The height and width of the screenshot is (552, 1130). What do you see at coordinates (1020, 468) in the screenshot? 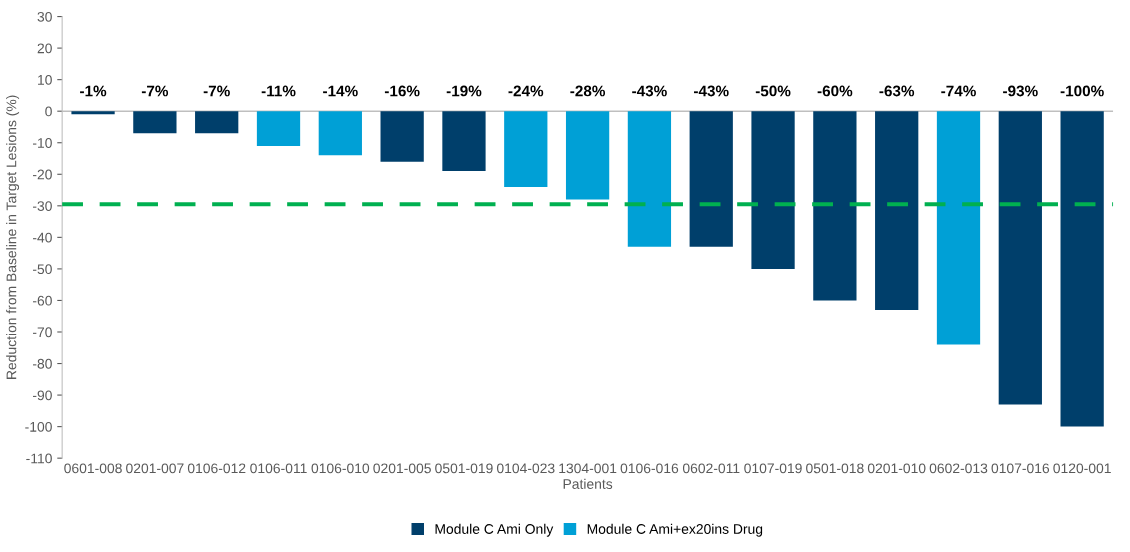
I see `x-tick-label: 0107-016` at bounding box center [1020, 468].